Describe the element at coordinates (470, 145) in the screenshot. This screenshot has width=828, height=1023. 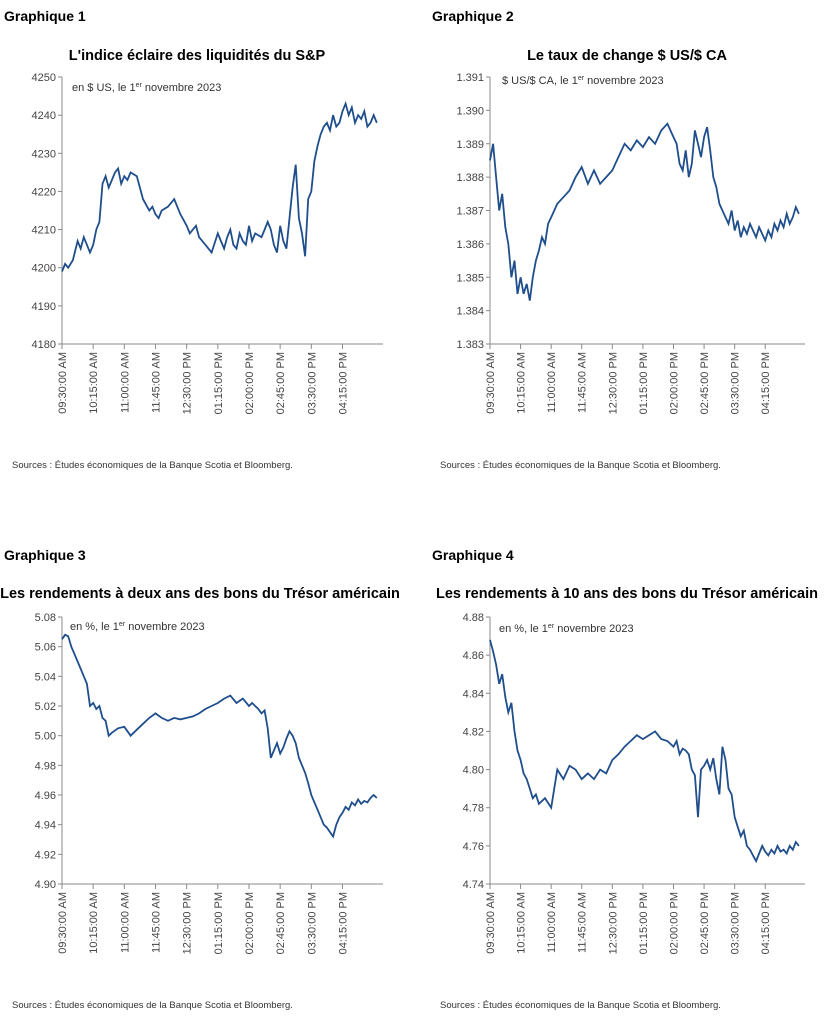
I see `chart2-ytick-label: 1.389` at that location.